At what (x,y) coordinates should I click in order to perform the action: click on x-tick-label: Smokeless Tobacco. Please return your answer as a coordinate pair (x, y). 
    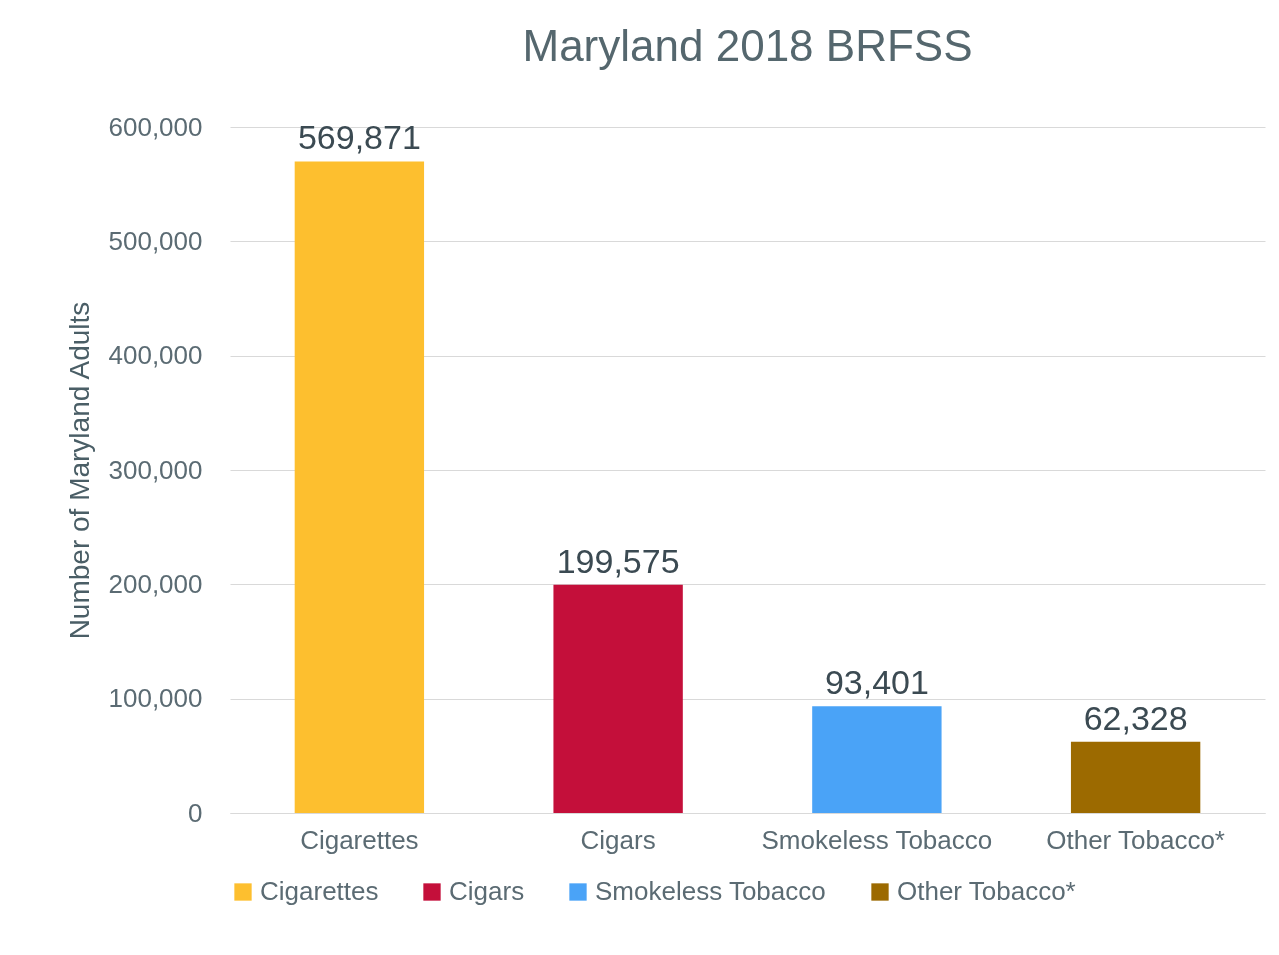
    Looking at the image, I should click on (877, 839).